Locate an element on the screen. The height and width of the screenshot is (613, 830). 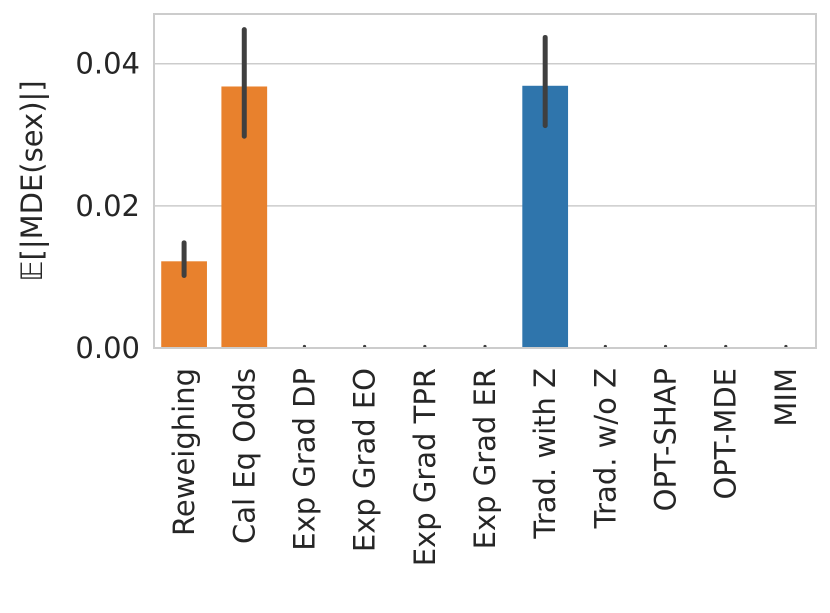
y-axis-label: 𝔼[|MDE(sex)|] is located at coordinates (32, 180).